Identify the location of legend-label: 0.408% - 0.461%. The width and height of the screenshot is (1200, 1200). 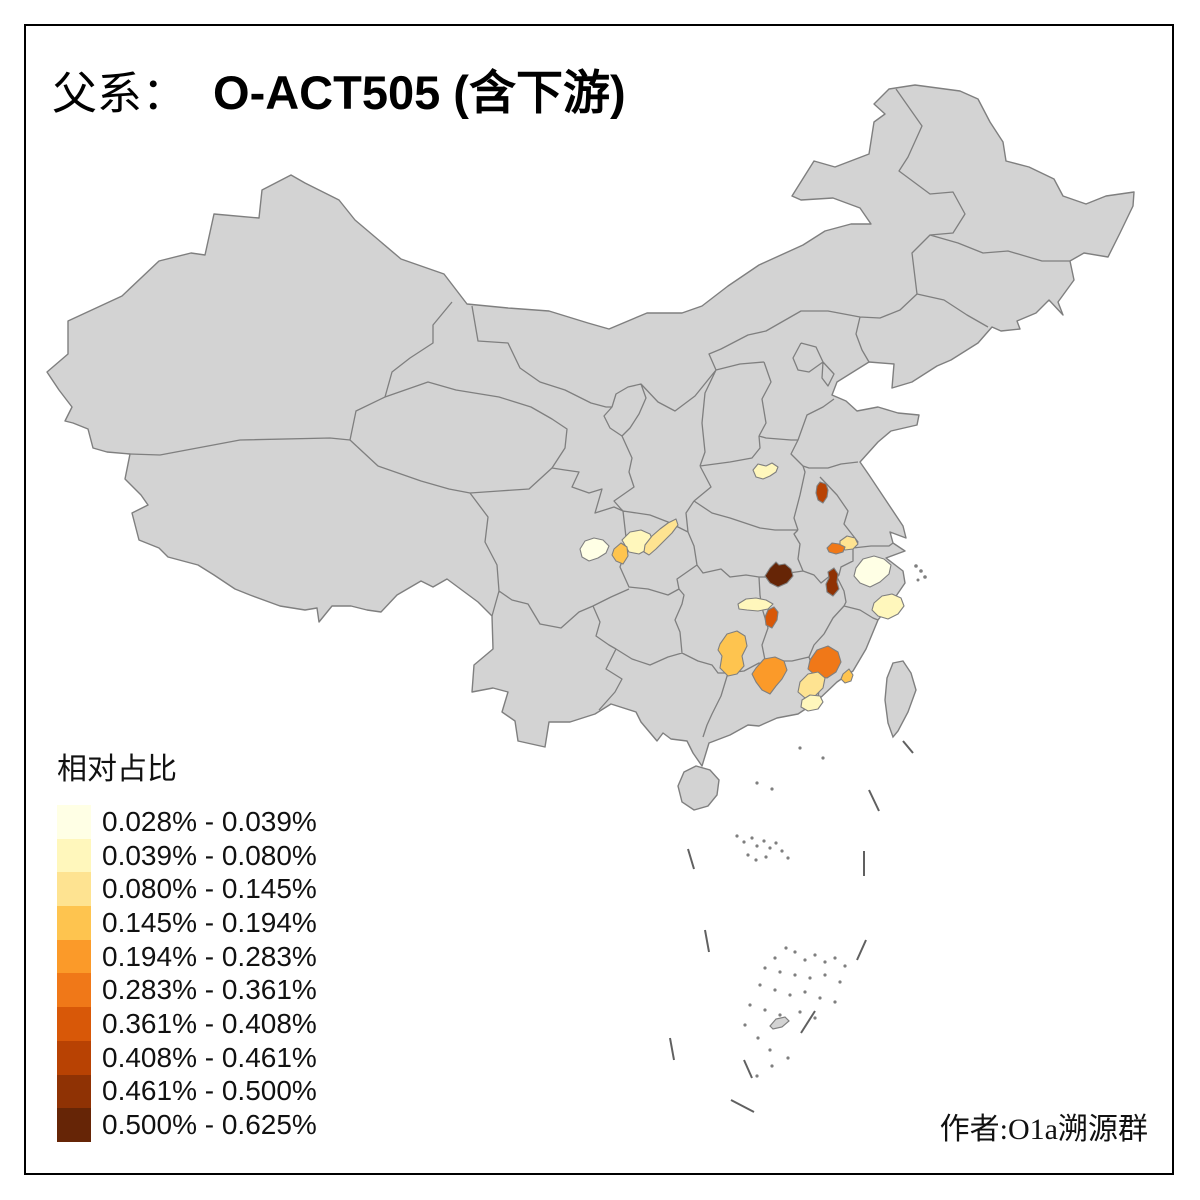
(209, 1057).